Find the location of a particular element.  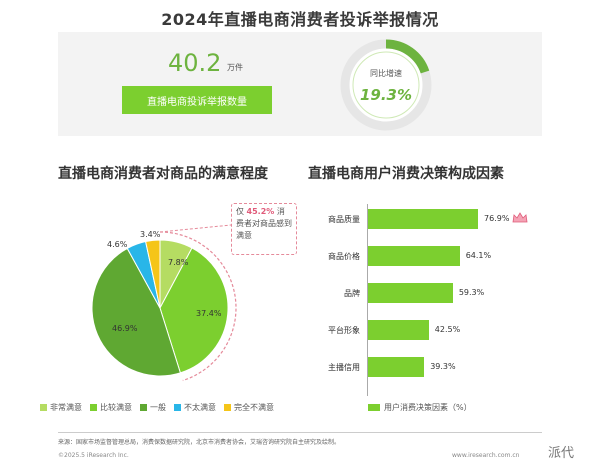

legend-item: 完全不满意 is located at coordinates (249, 407).